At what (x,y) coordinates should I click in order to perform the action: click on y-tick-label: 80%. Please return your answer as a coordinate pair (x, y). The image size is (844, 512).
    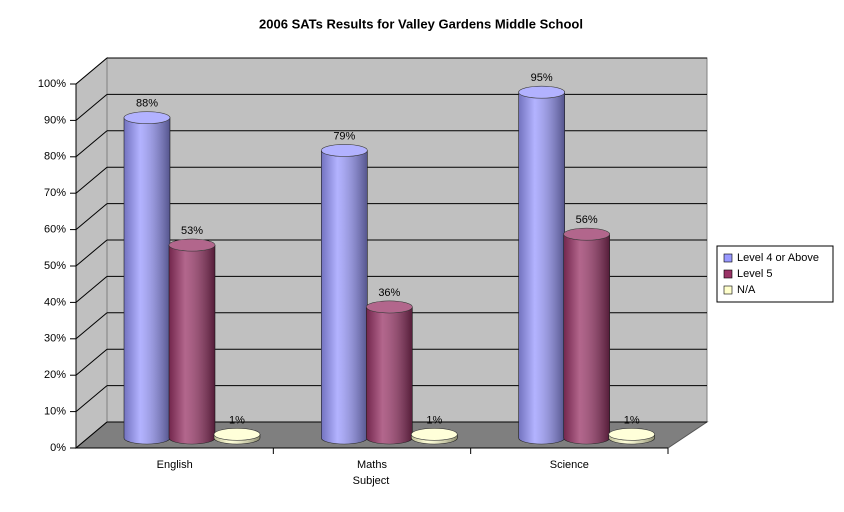
    Looking at the image, I should click on (55, 157).